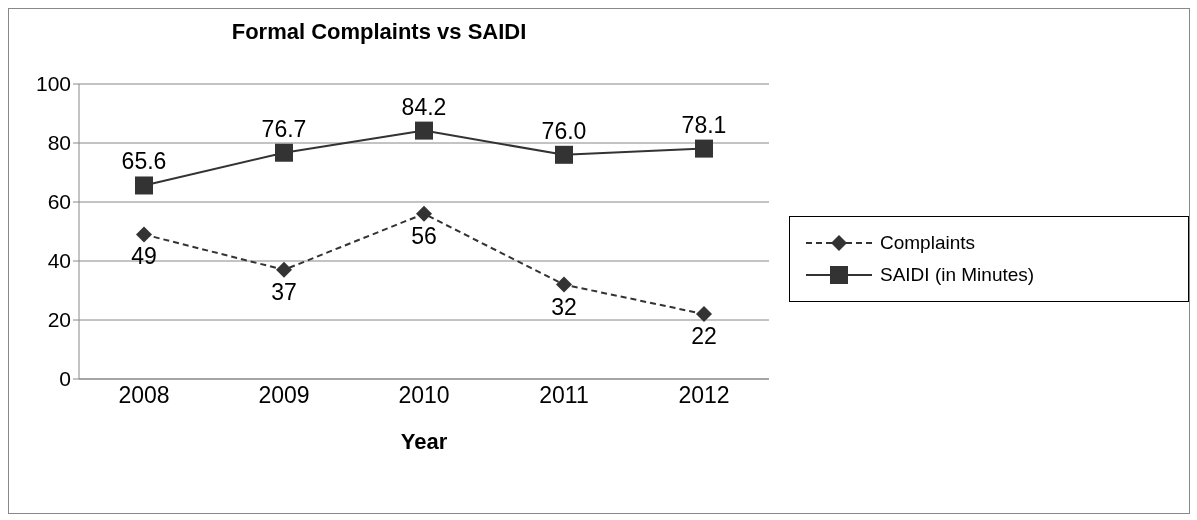 The width and height of the screenshot is (1197, 520). Describe the element at coordinates (564, 306) in the screenshot. I see `data-label: 32` at that location.